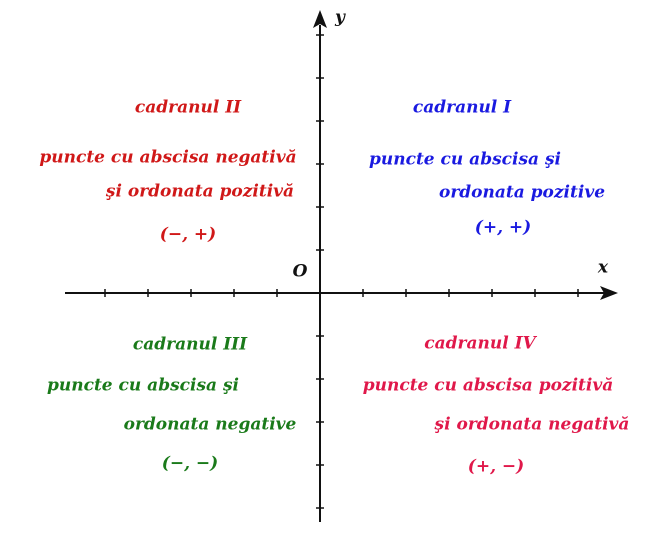 The width and height of the screenshot is (655, 555). What do you see at coordinates (609, 293) in the screenshot?
I see `x-arrow` at bounding box center [609, 293].